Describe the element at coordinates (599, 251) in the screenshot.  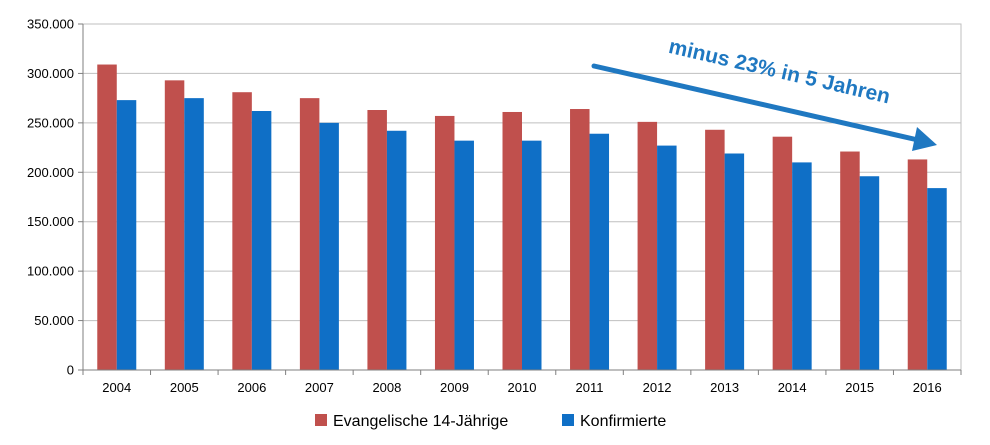
I see `bar-konfirmierte-2011` at that location.